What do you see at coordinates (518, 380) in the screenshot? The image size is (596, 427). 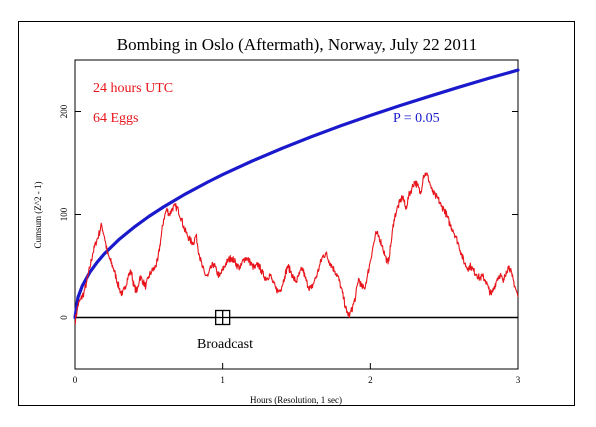 I see `x-tick-label: 3` at bounding box center [518, 380].